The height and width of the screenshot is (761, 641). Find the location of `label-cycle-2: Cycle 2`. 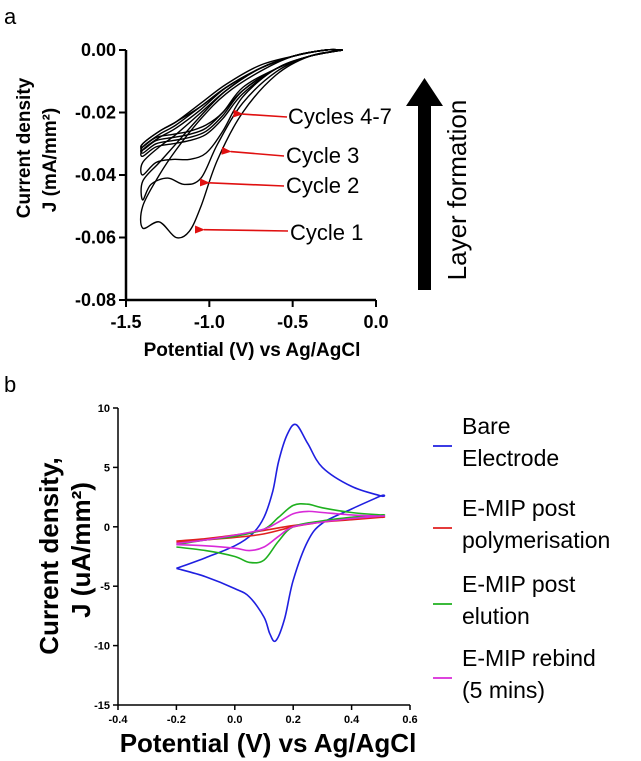

label-cycle-2: Cycle 2 is located at coordinates (322, 185).